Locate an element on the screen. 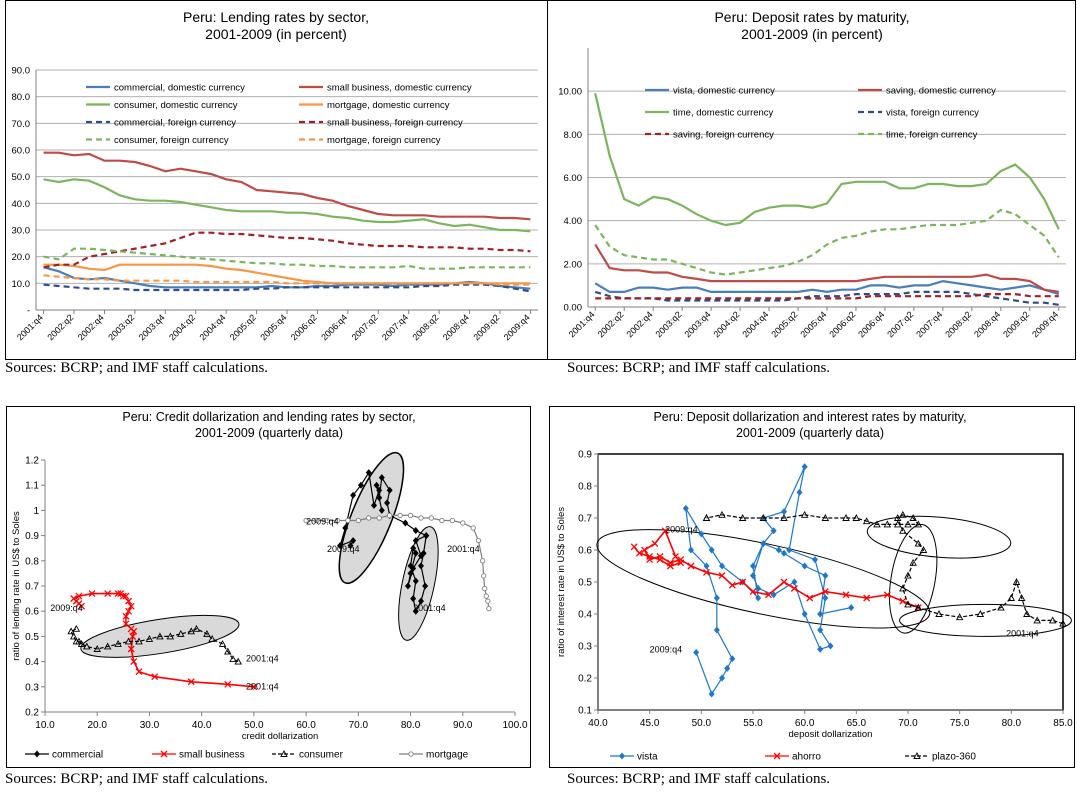 The height and width of the screenshot is (792, 1077). x-tick-label: 2003:q4 is located at coordinates (152, 327).